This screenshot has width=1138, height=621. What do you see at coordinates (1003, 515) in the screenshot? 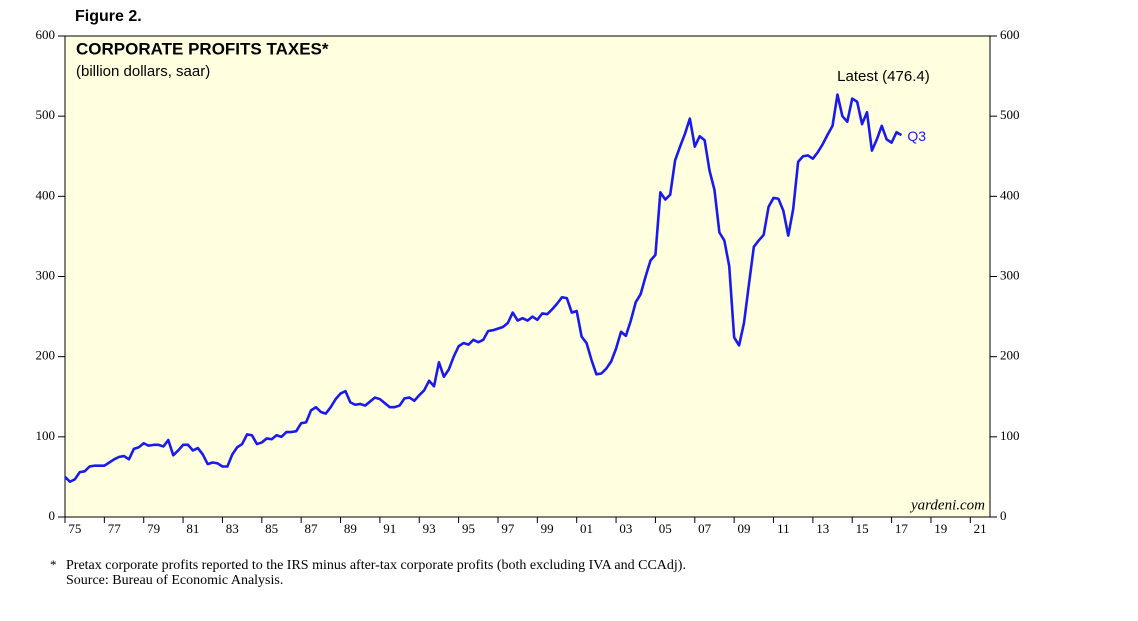
I see `y2-tick-label: 0` at bounding box center [1003, 515].